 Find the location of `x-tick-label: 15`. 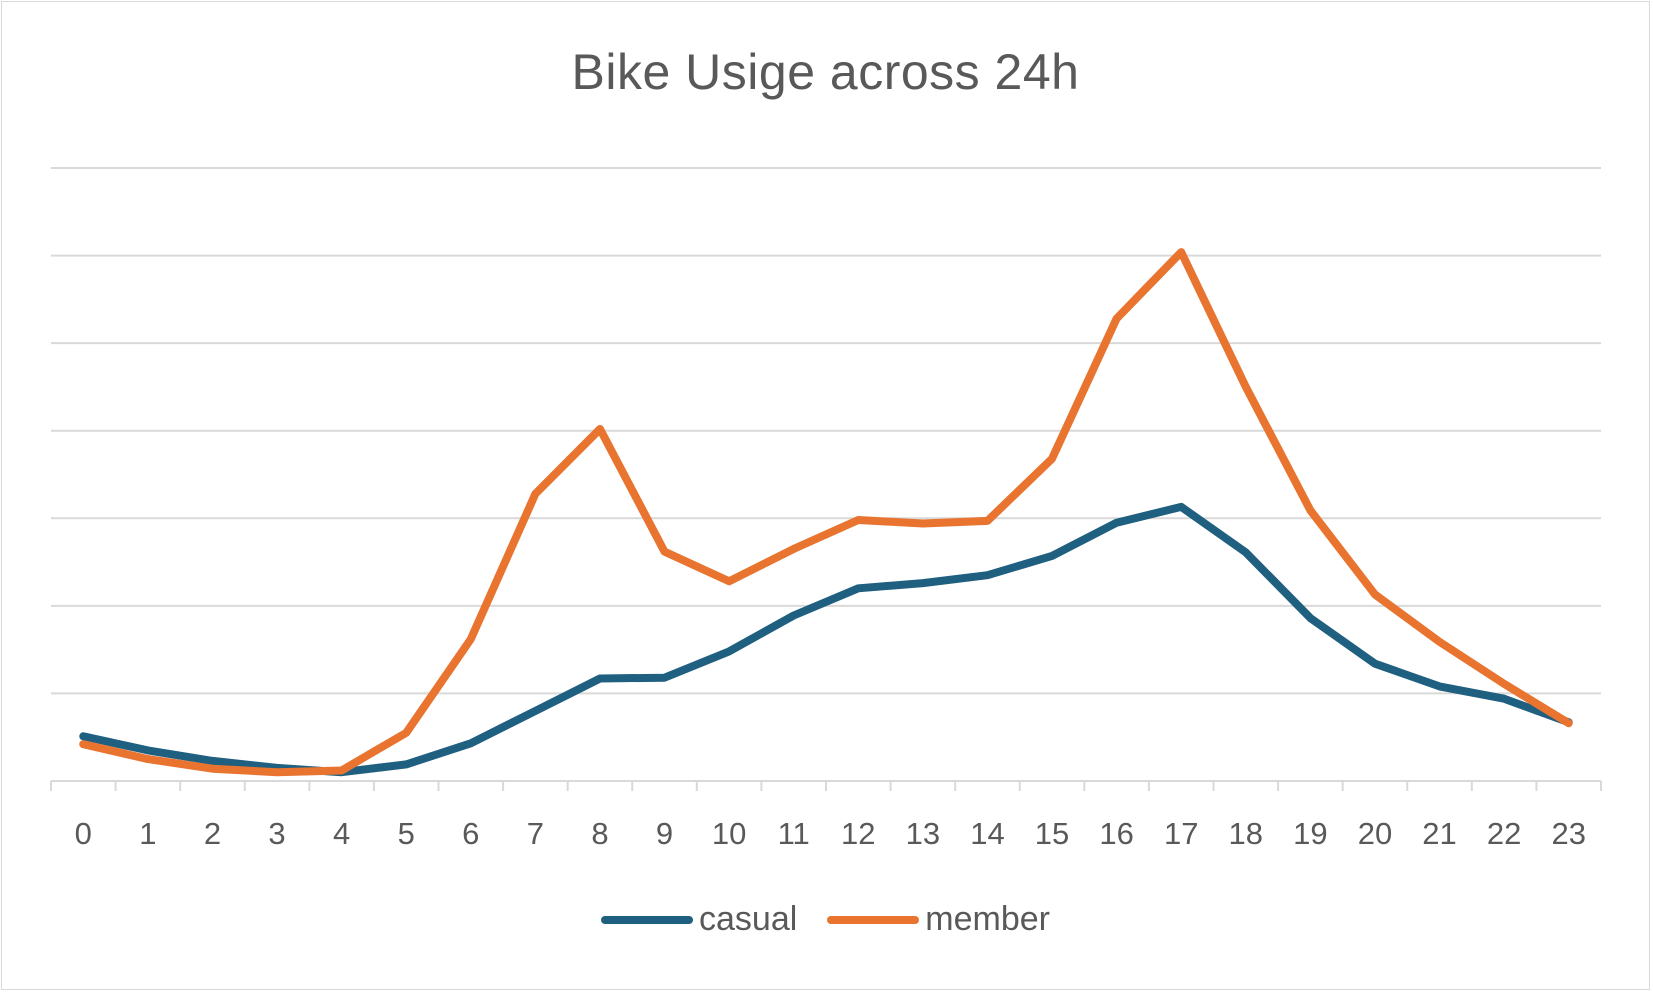

x-tick-label: 15 is located at coordinates (1052, 833).